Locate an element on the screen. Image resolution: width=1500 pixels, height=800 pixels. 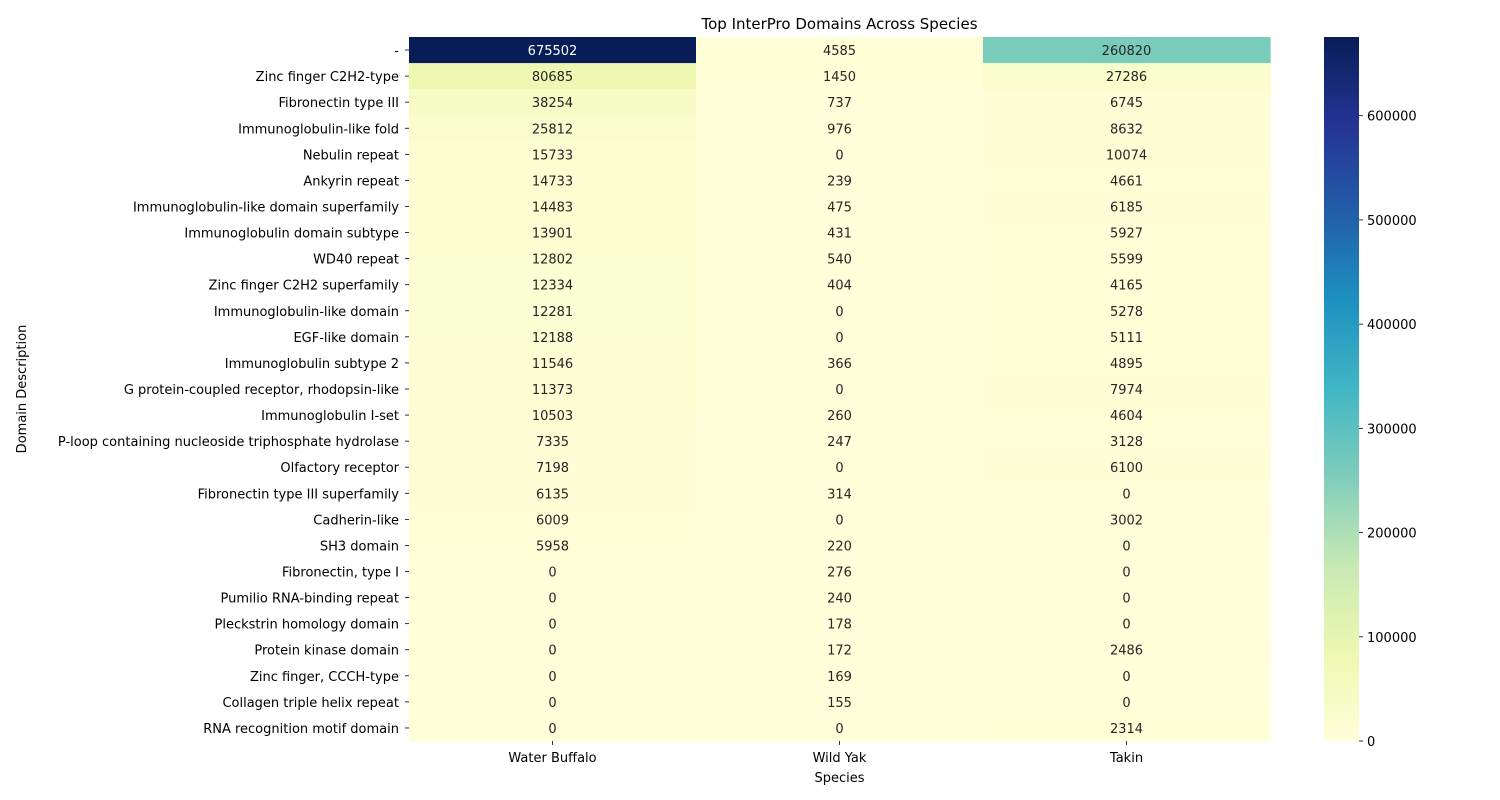
heatmap-cell-value: 260 is located at coordinates (839, 416).